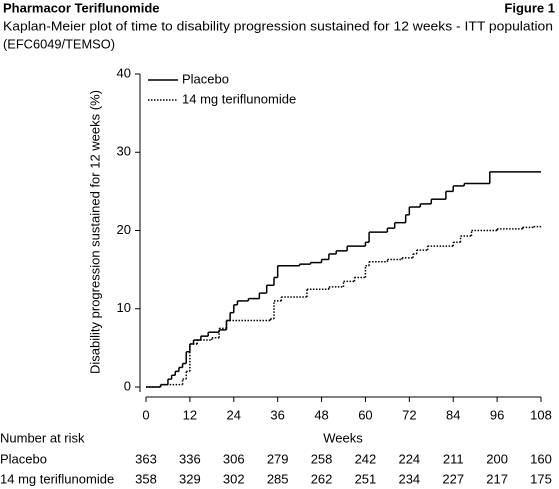 The image size is (559, 489). I want to click on risk-value: 251, so click(366, 478).